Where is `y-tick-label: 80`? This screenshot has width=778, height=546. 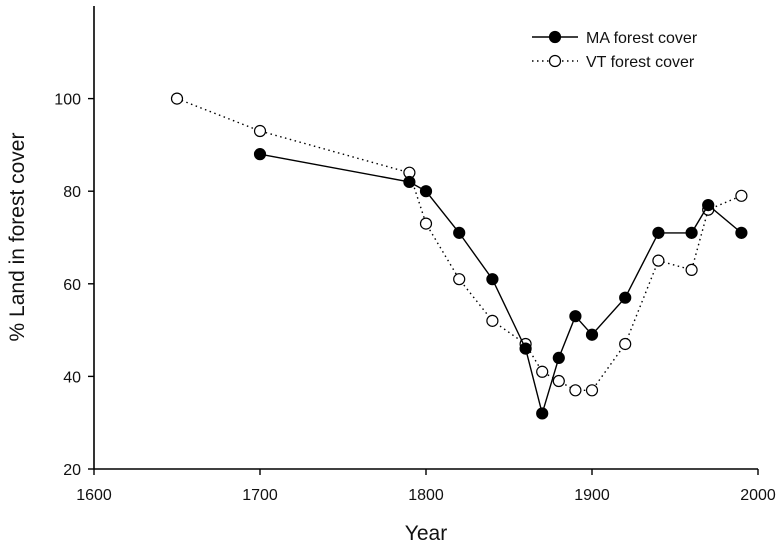 y-tick-label: 80 is located at coordinates (72, 192).